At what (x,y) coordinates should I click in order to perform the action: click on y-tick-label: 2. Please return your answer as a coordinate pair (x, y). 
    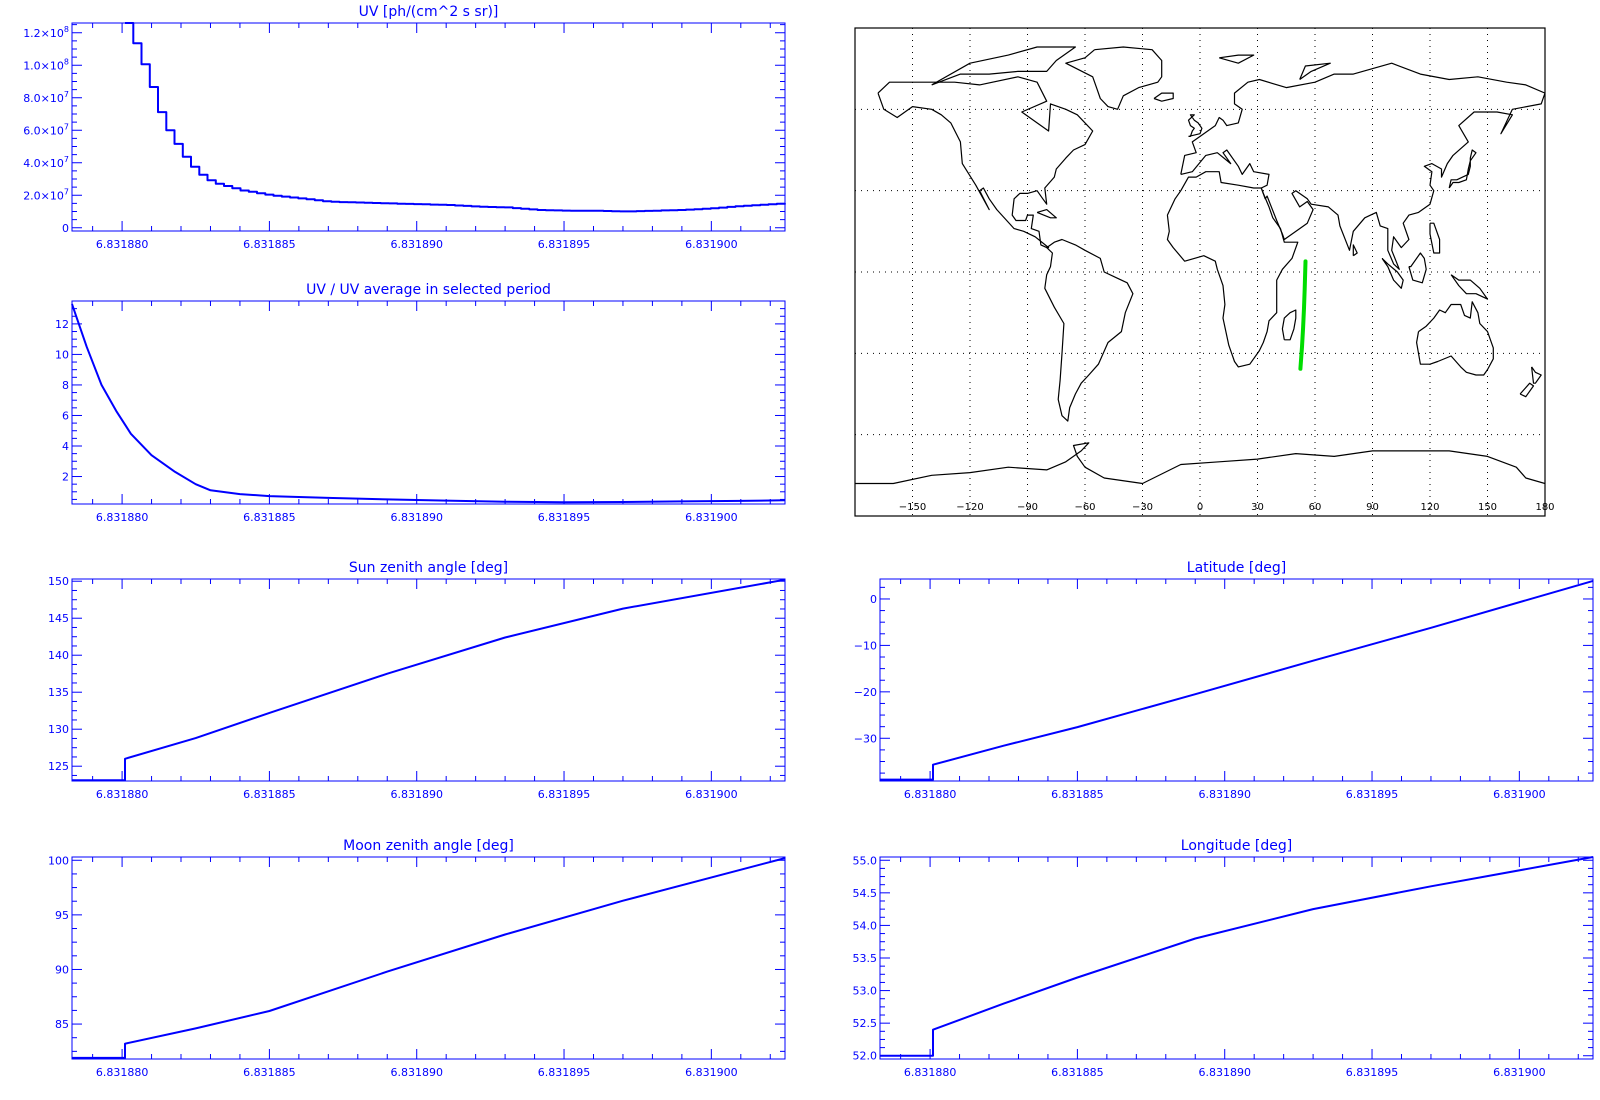
    Looking at the image, I should click on (65, 477).